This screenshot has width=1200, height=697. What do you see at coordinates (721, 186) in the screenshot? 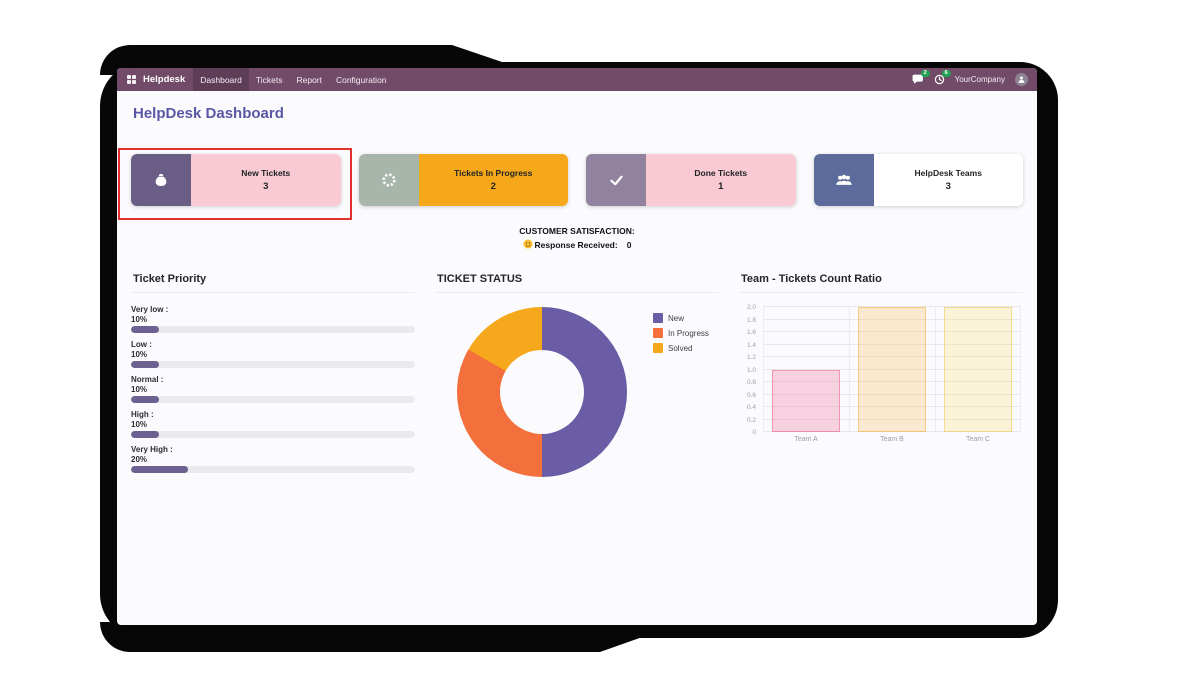
I see `kpi-value: 1` at bounding box center [721, 186].